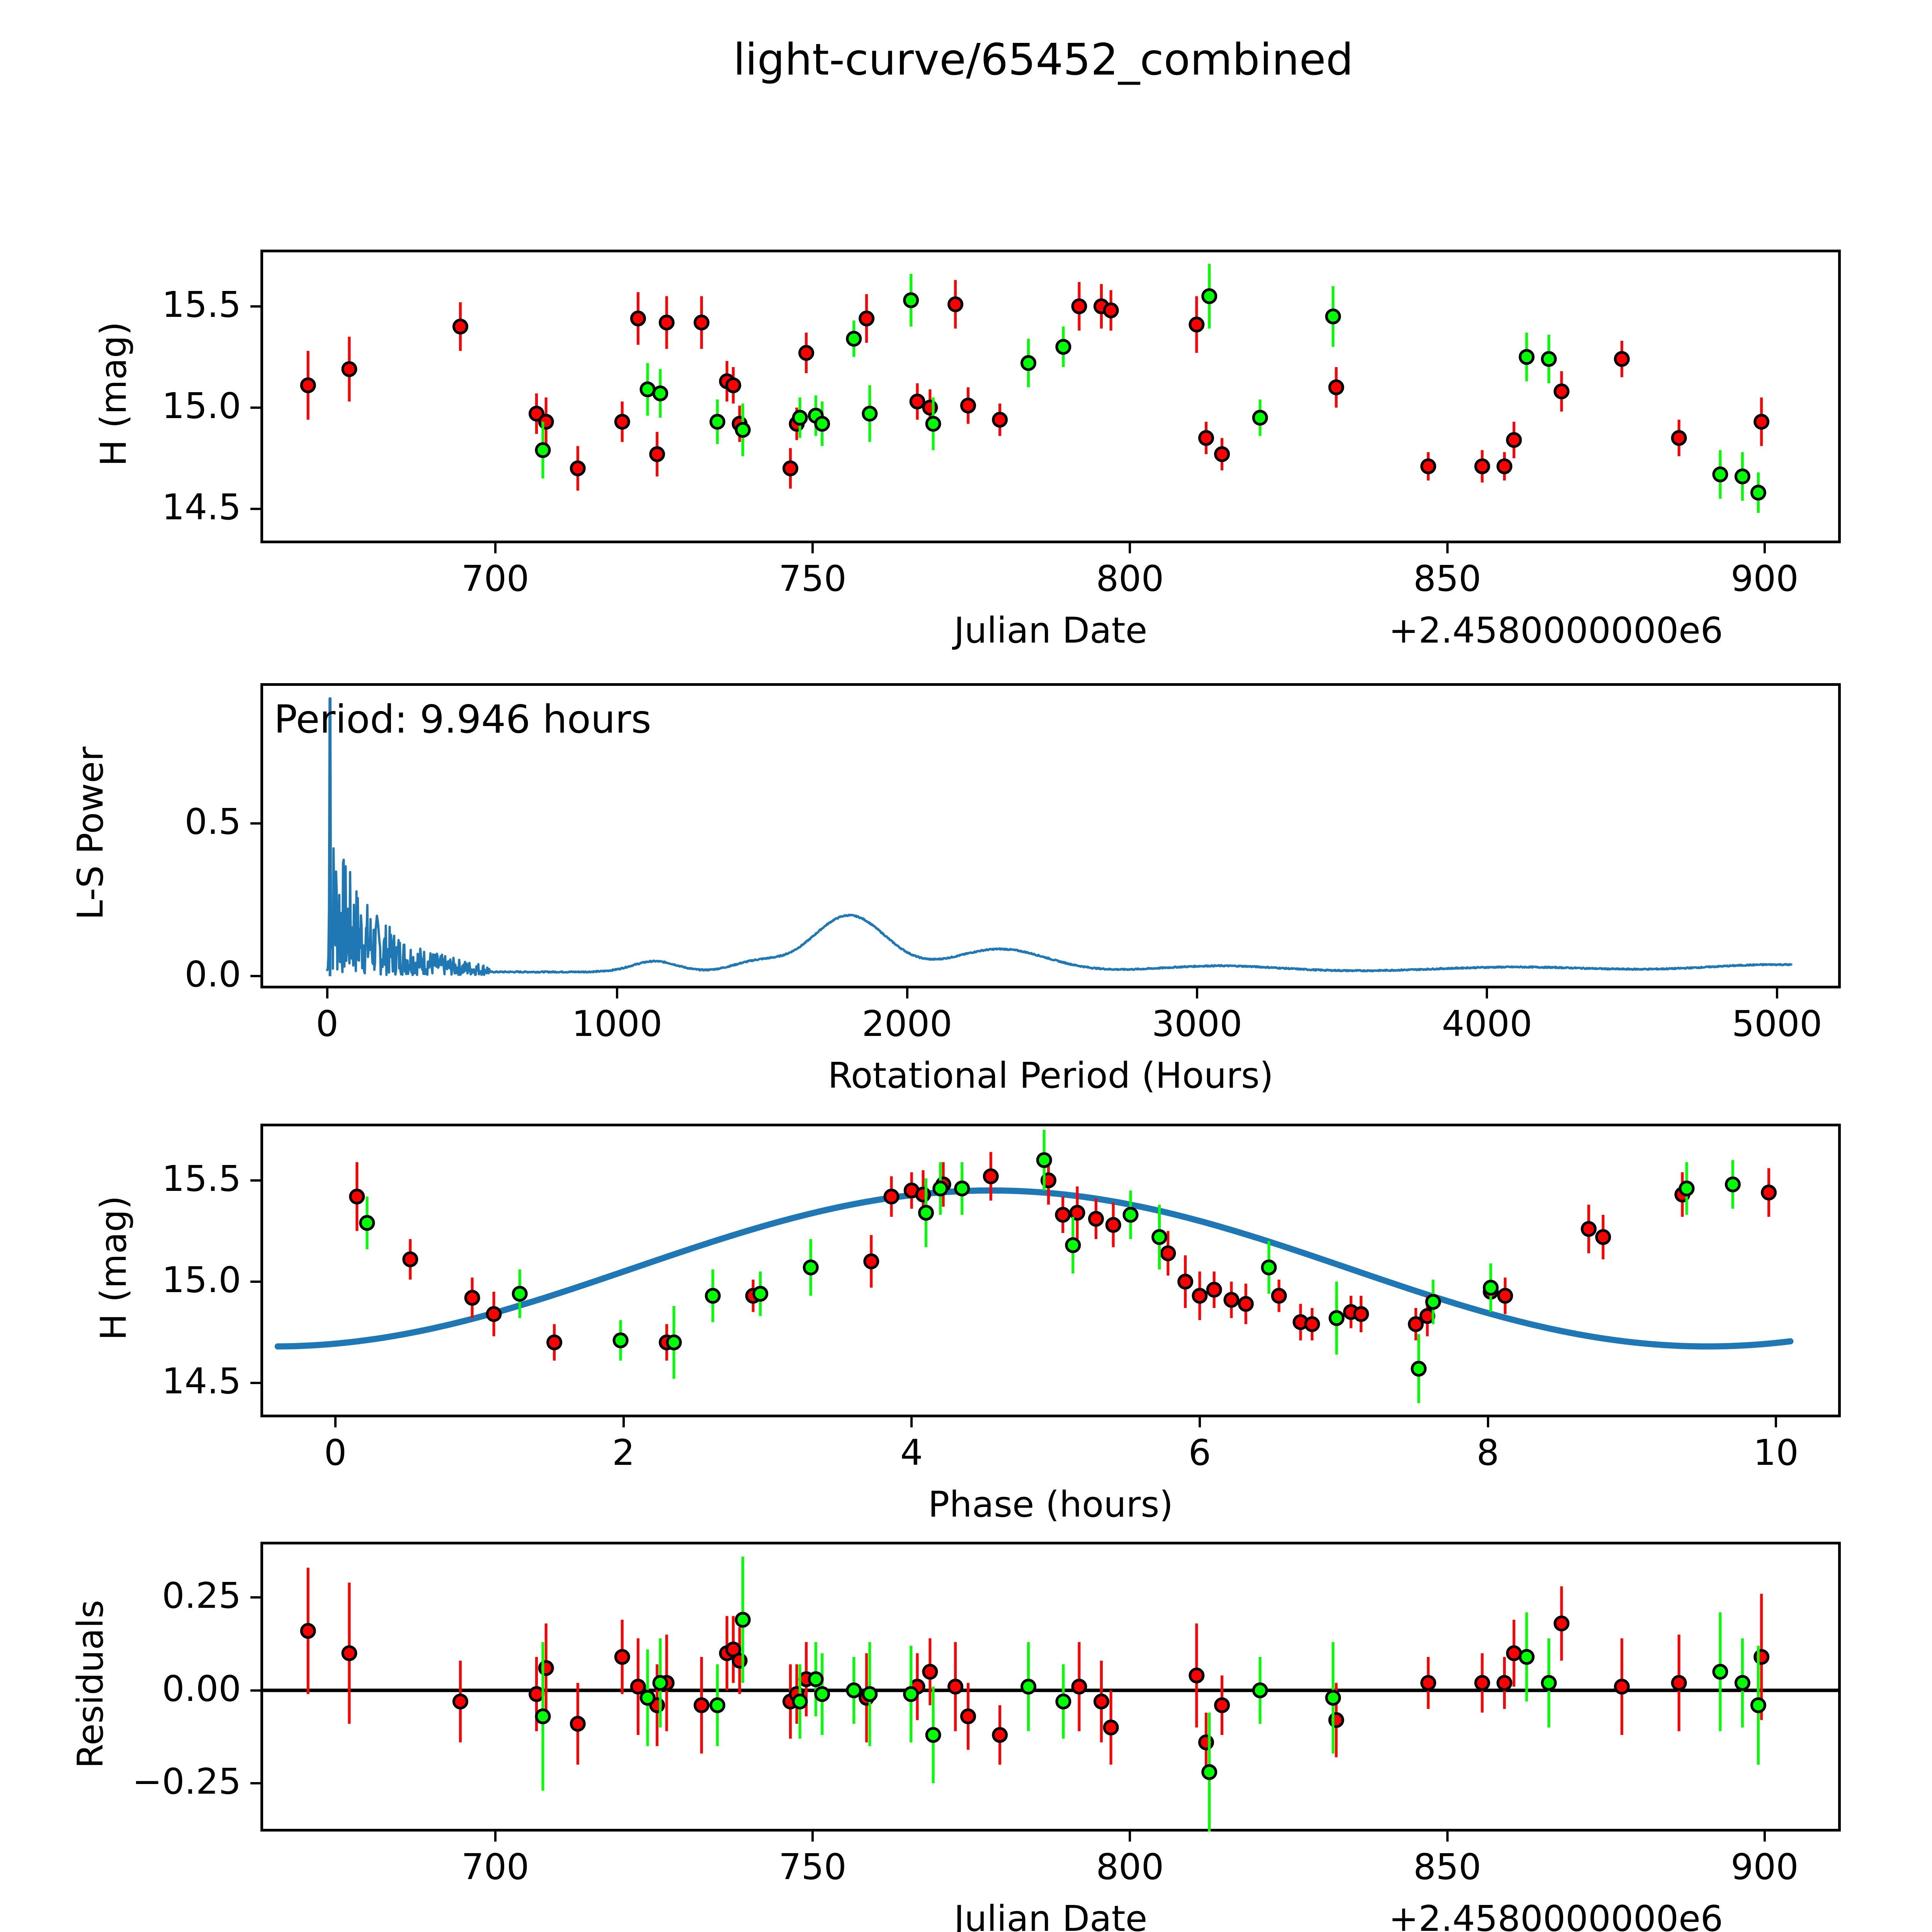 Image resolution: width=1932 pixels, height=1932 pixels. I want to click on axis-label-x: Phase (hours), so click(1050, 1504).